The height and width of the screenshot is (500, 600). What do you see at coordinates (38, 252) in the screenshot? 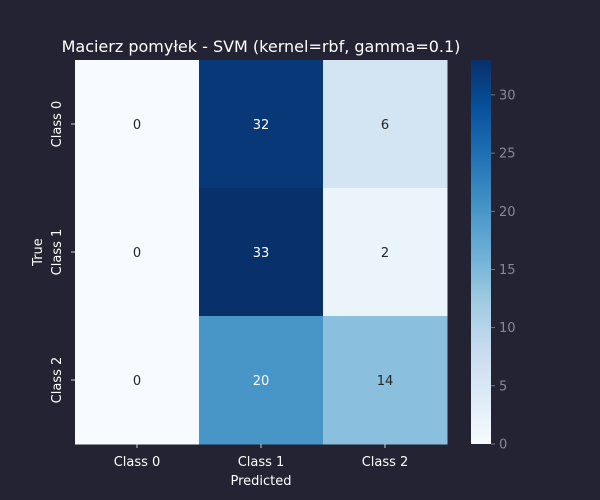
I see `y-axis-label: True` at bounding box center [38, 252].